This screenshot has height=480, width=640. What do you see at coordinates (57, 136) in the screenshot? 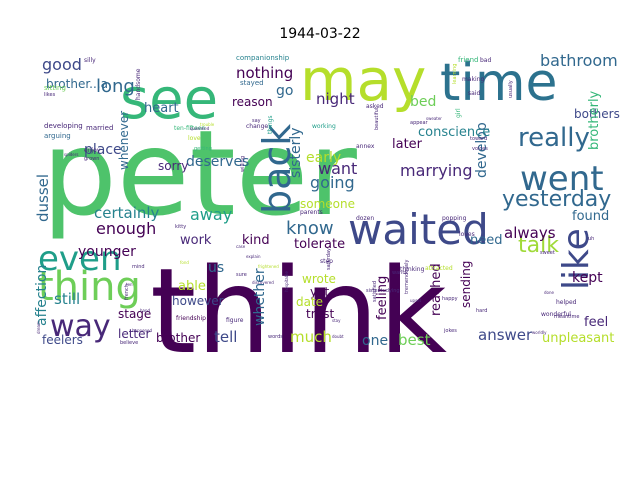
I see `word-arguing: arguing` at bounding box center [57, 136].